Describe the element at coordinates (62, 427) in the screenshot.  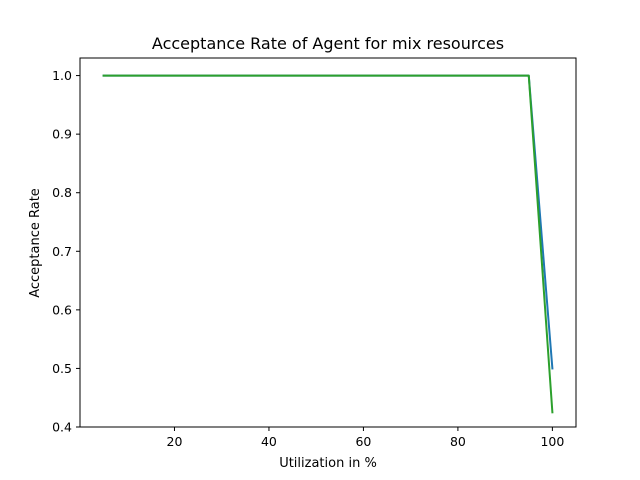
I see `y-tick-label: 0.4` at that location.